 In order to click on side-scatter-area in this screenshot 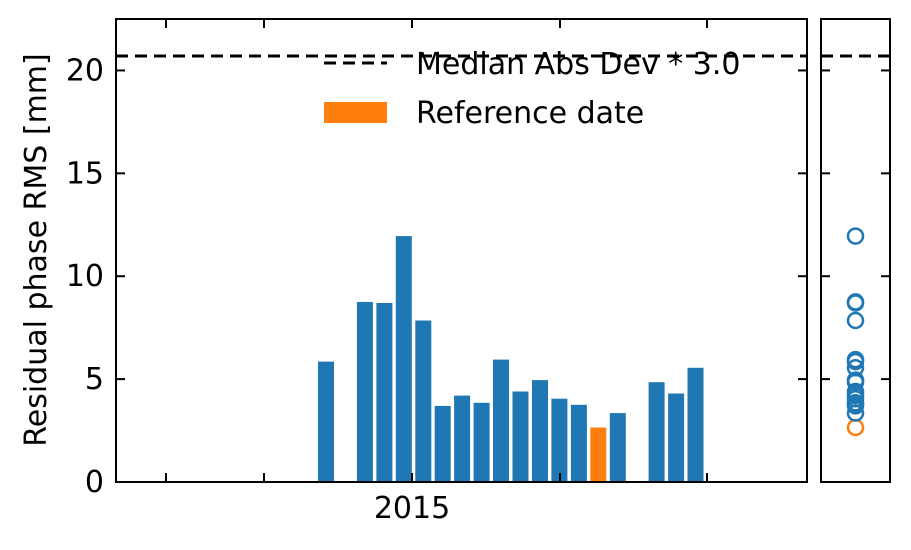, I will do `click(855, 250)`.